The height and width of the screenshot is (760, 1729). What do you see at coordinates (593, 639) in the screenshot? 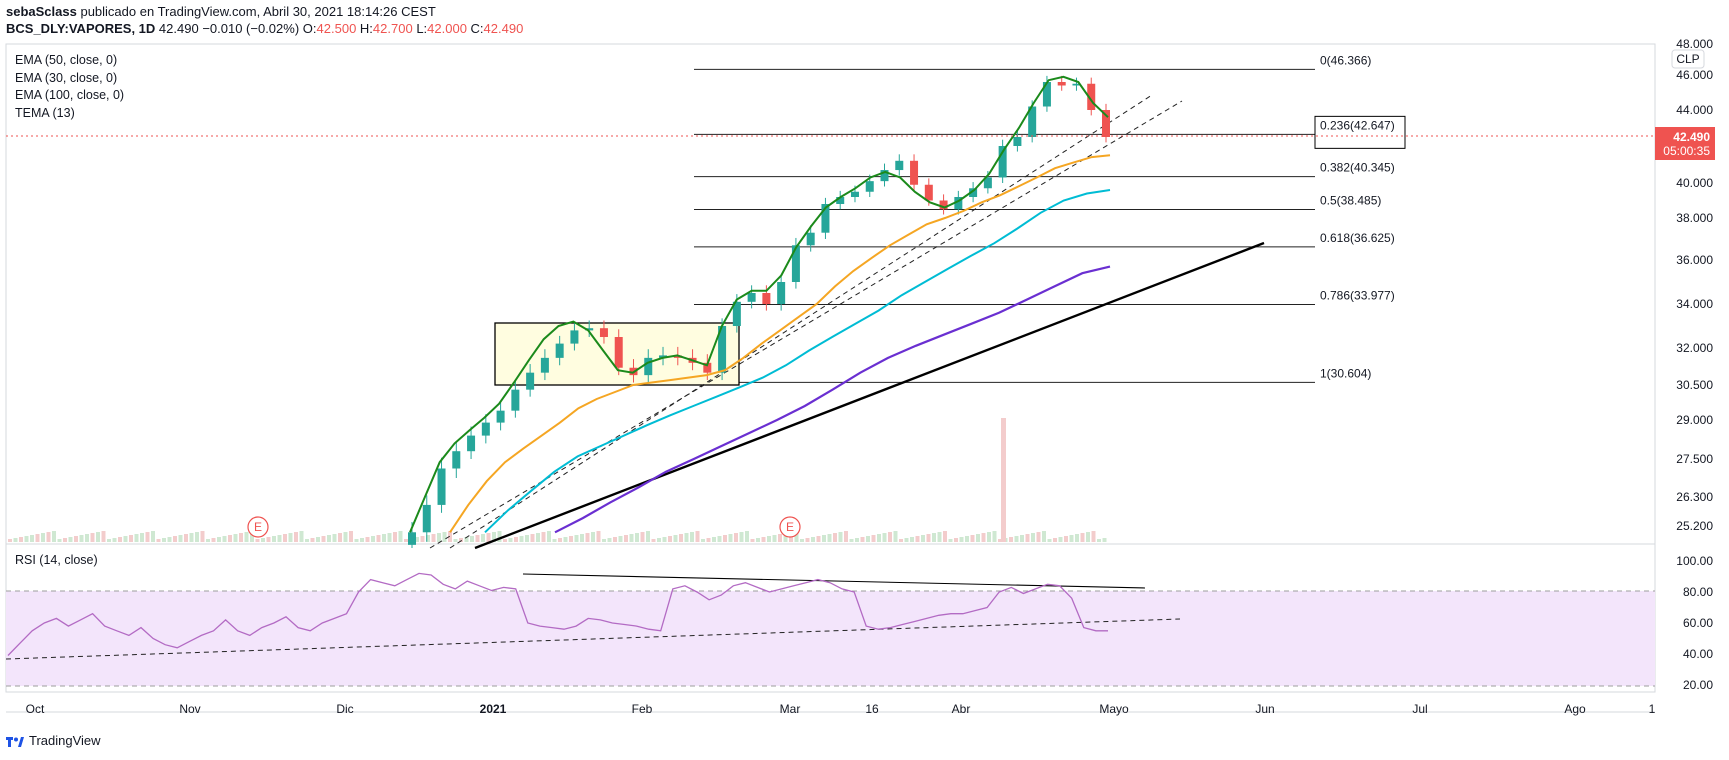
I see `rsi-trendline-dashed` at bounding box center [593, 639].